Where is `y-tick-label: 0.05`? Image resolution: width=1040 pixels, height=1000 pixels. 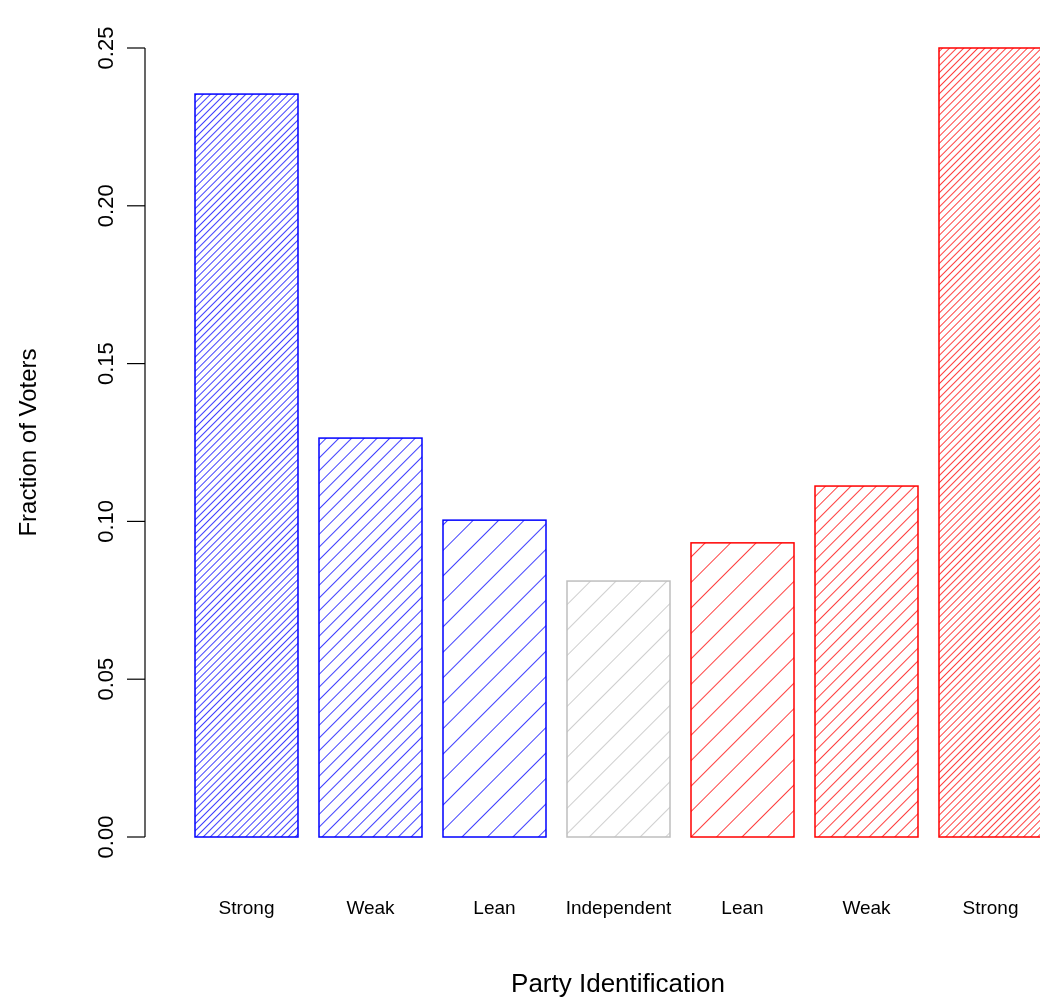 y-tick-label: 0.05 is located at coordinates (105, 679).